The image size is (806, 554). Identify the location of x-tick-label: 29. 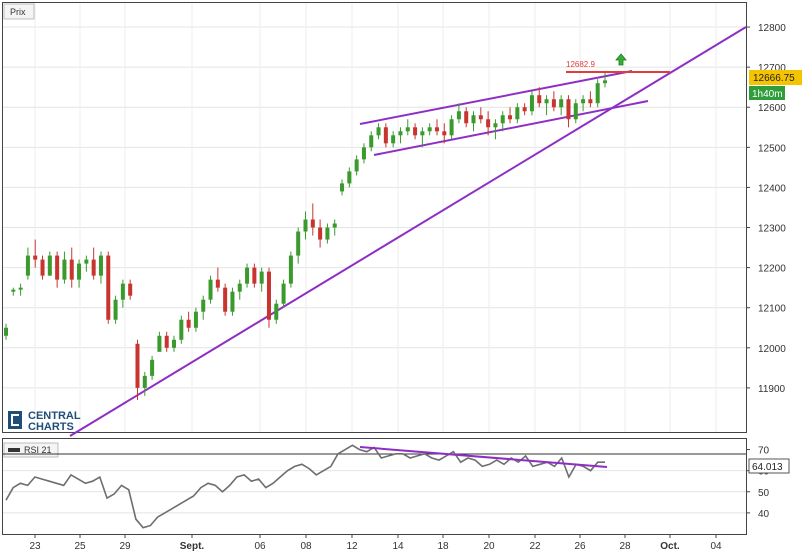
(125, 546).